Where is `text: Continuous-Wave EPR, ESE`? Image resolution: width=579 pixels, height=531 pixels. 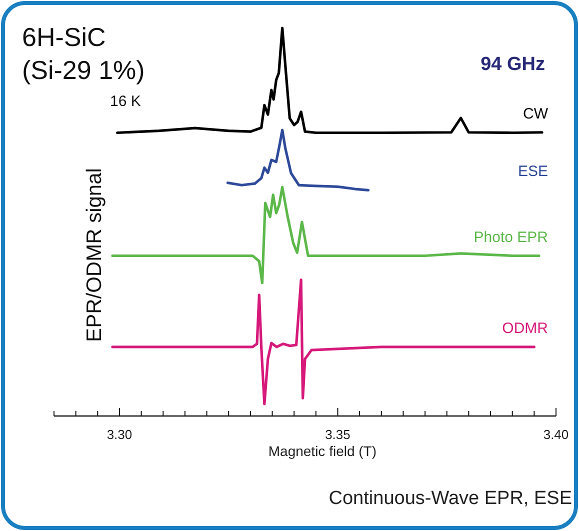 text: Continuous-Wave EPR, ESE is located at coordinates (450, 498).